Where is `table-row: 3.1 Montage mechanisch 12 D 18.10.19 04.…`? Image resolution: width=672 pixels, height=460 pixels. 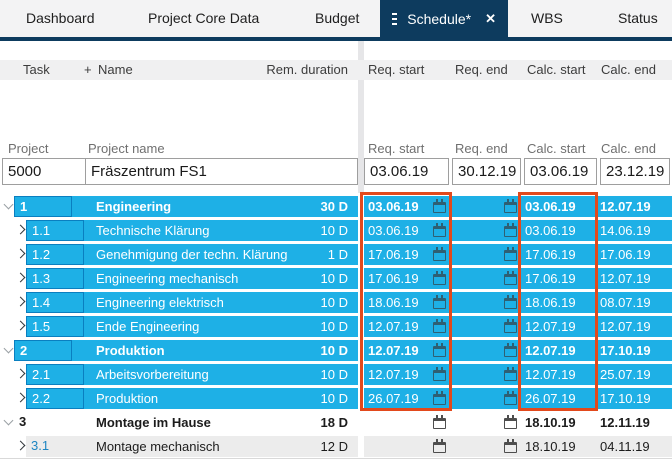 table-row: 3.1 Montage mechanisch 12 D 18.10.19 04.… is located at coordinates (336, 446).